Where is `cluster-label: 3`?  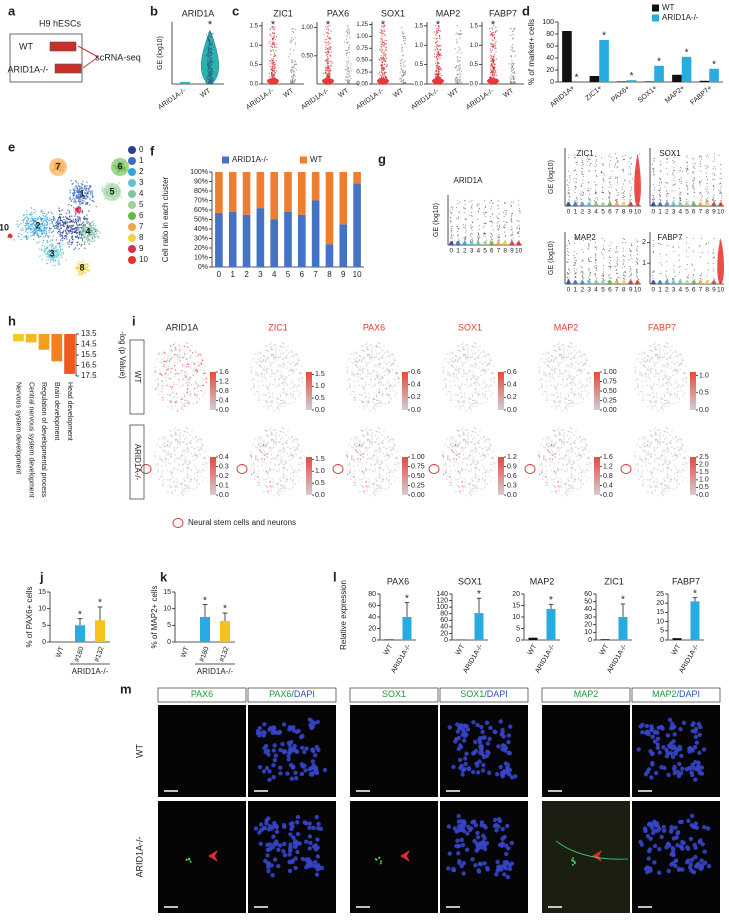 cluster-label: 3 is located at coordinates (51, 253).